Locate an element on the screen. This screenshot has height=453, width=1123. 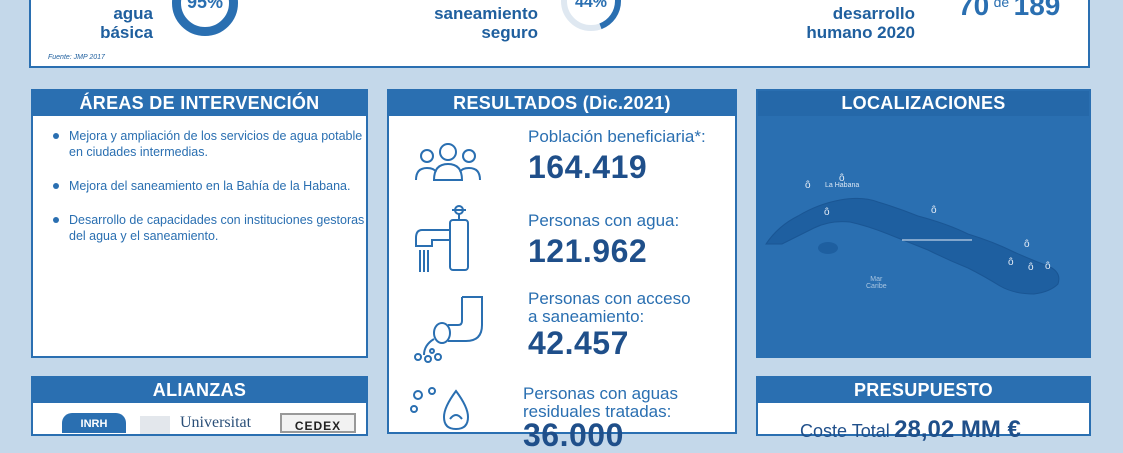
budget-title: PRESUPUESTO is located at coordinates (923, 390).